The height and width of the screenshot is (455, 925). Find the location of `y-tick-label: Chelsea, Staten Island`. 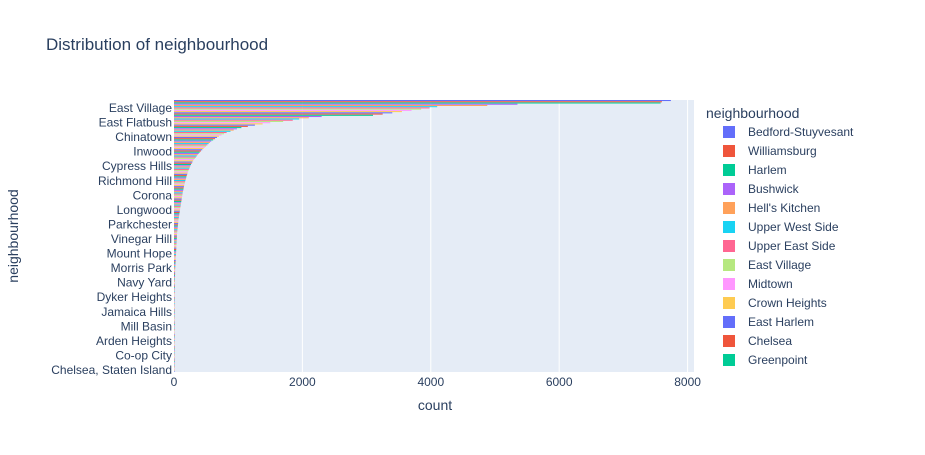

y-tick-label: Chelsea, Staten Island is located at coordinates (111, 370).